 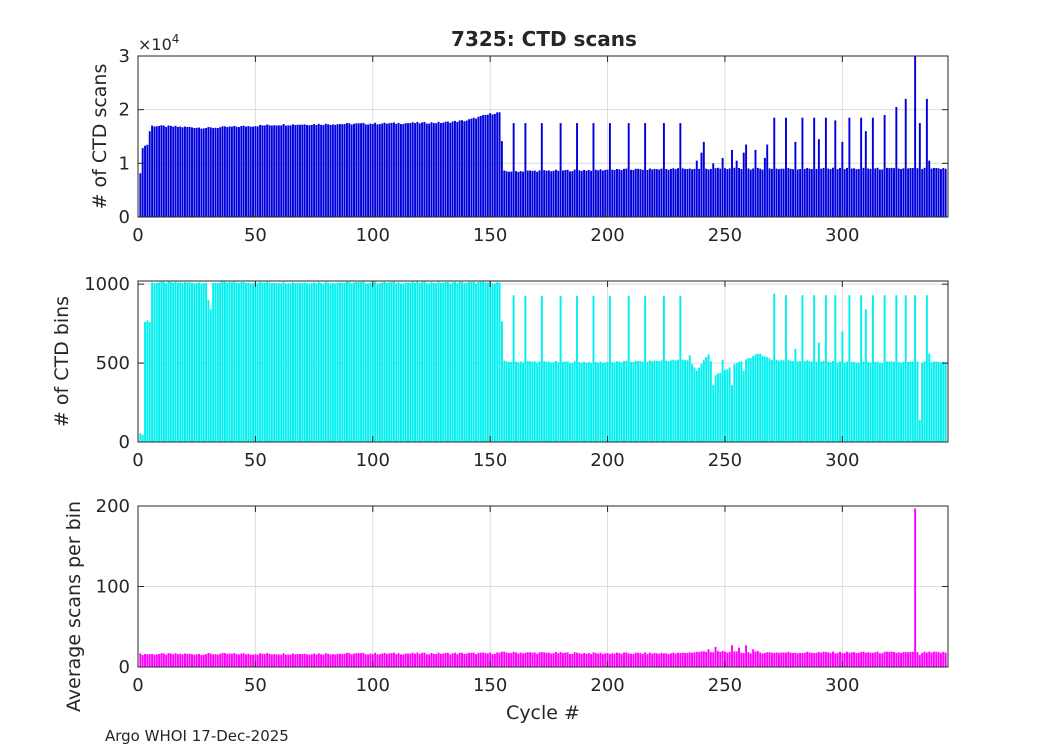 I want to click on y-tick-label: 0, so click(x=124, y=217).